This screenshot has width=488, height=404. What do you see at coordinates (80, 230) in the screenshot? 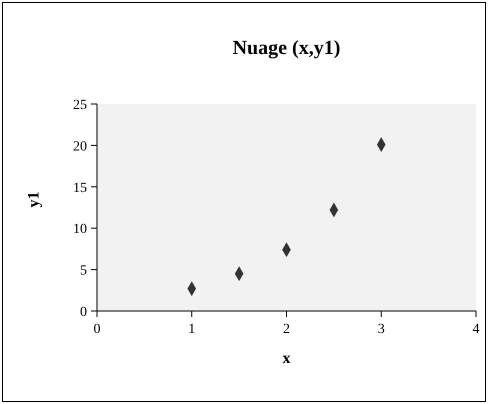
I see `y-tick-label: 10` at bounding box center [80, 230].